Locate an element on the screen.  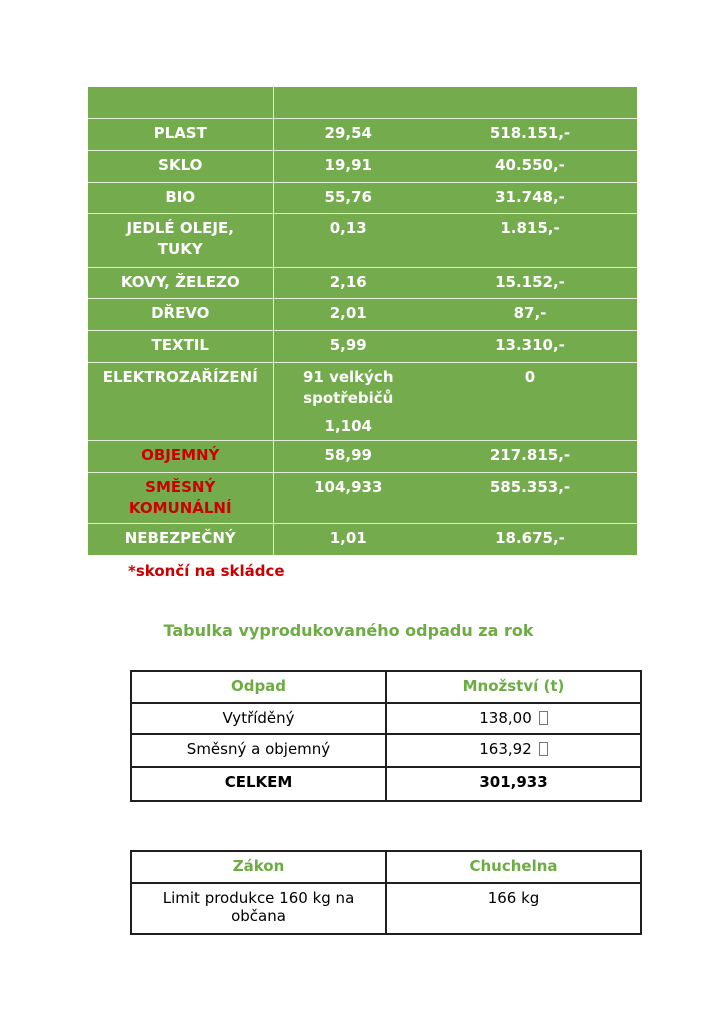
waste-cost: 217.815,- is located at coordinates (530, 456).